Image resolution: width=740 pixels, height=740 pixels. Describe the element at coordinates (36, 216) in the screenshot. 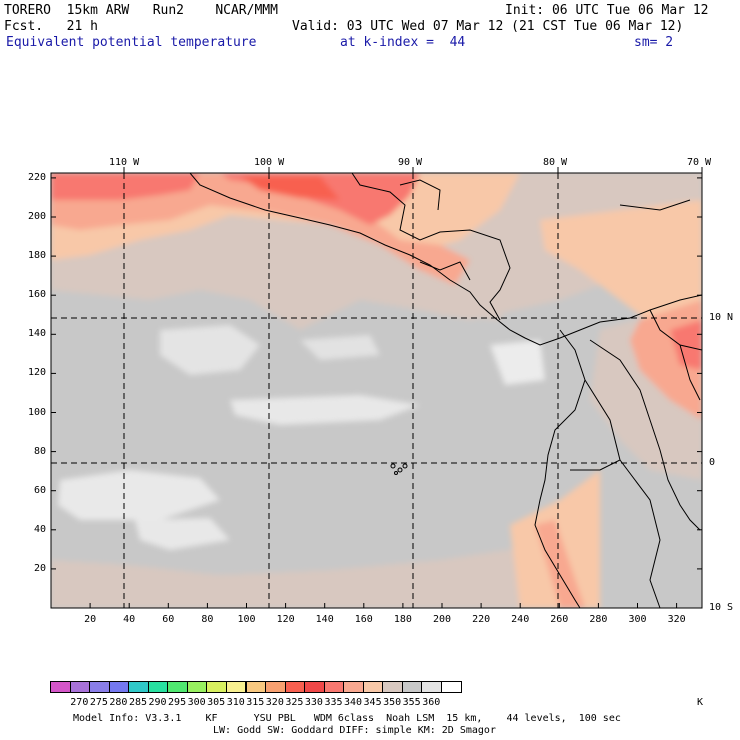

I see `y-label: 200` at that location.